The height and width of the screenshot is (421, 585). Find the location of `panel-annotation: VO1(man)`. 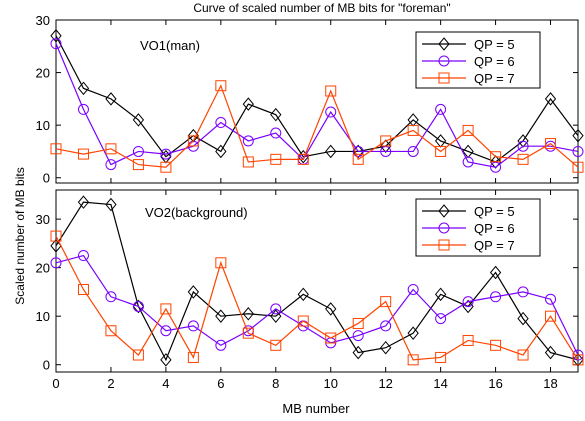

panel-annotation: VO1(man) is located at coordinates (170, 45).